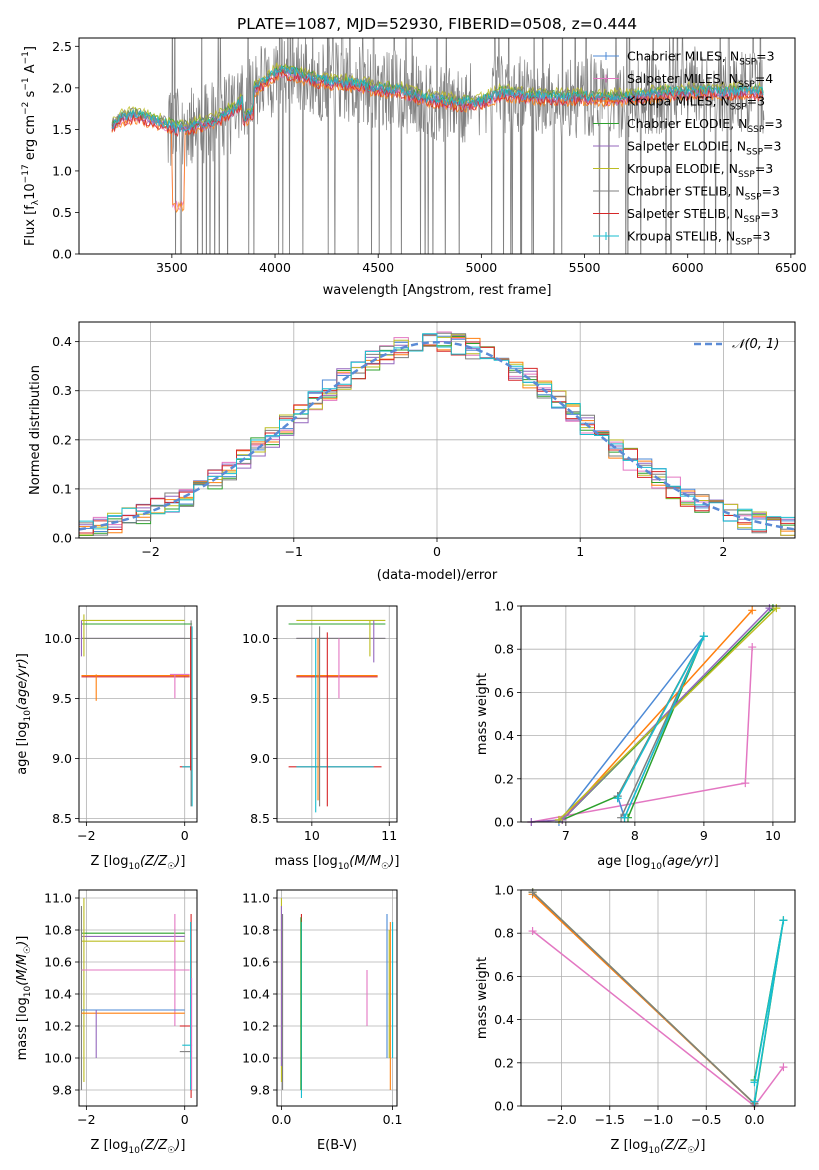 The image size is (819, 1170). What do you see at coordinates (699, 238) in the screenshot?
I see `legend-label: Kroupa STELIB, NSSP=3` at bounding box center [699, 238].